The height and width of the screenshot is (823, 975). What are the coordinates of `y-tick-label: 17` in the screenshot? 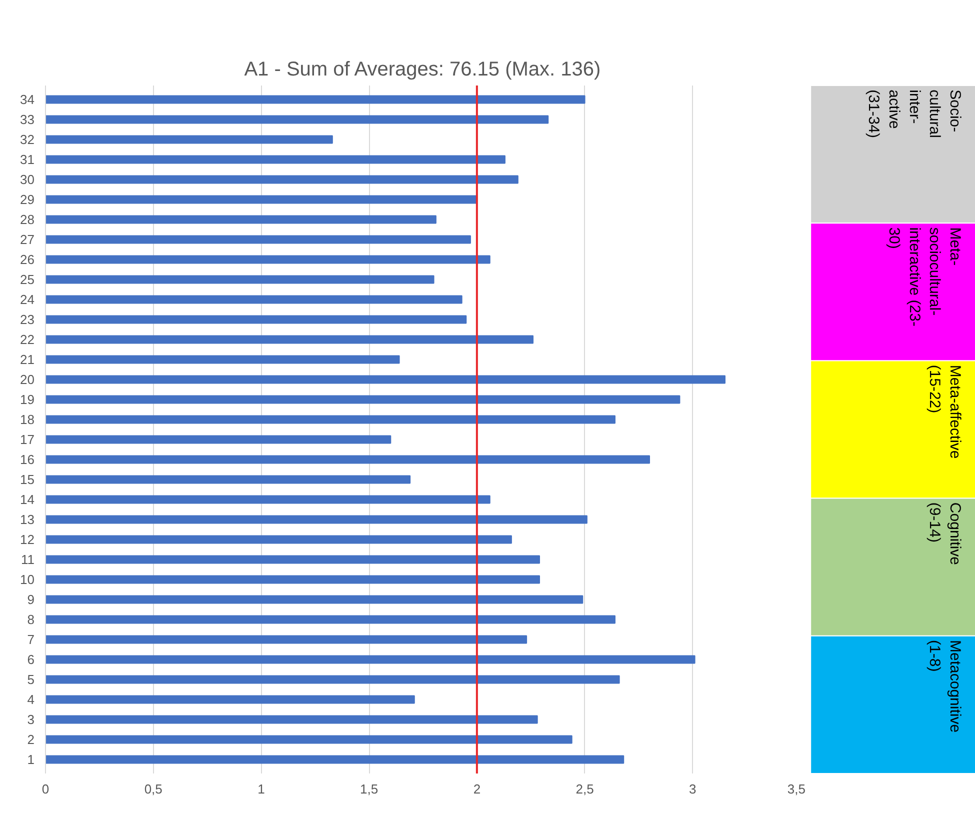 It's located at (27, 439).